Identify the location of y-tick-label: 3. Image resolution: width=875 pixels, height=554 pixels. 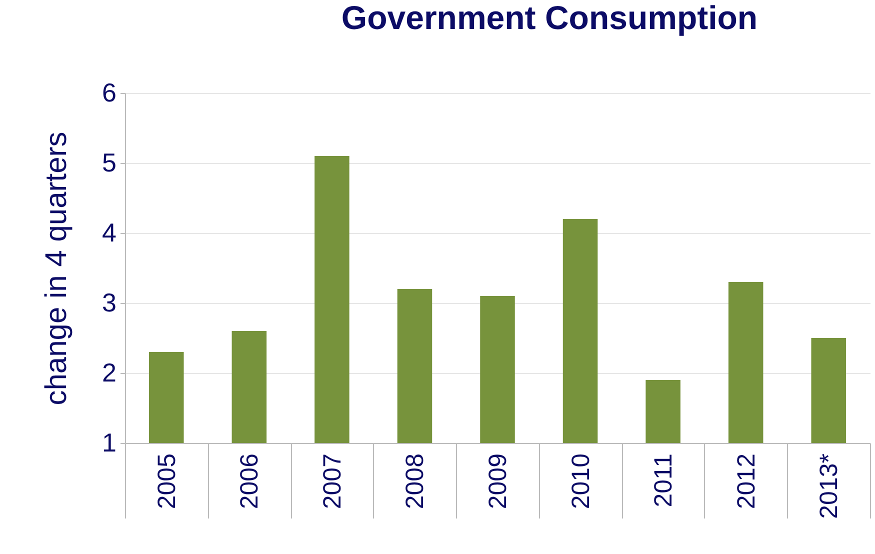
(109, 303).